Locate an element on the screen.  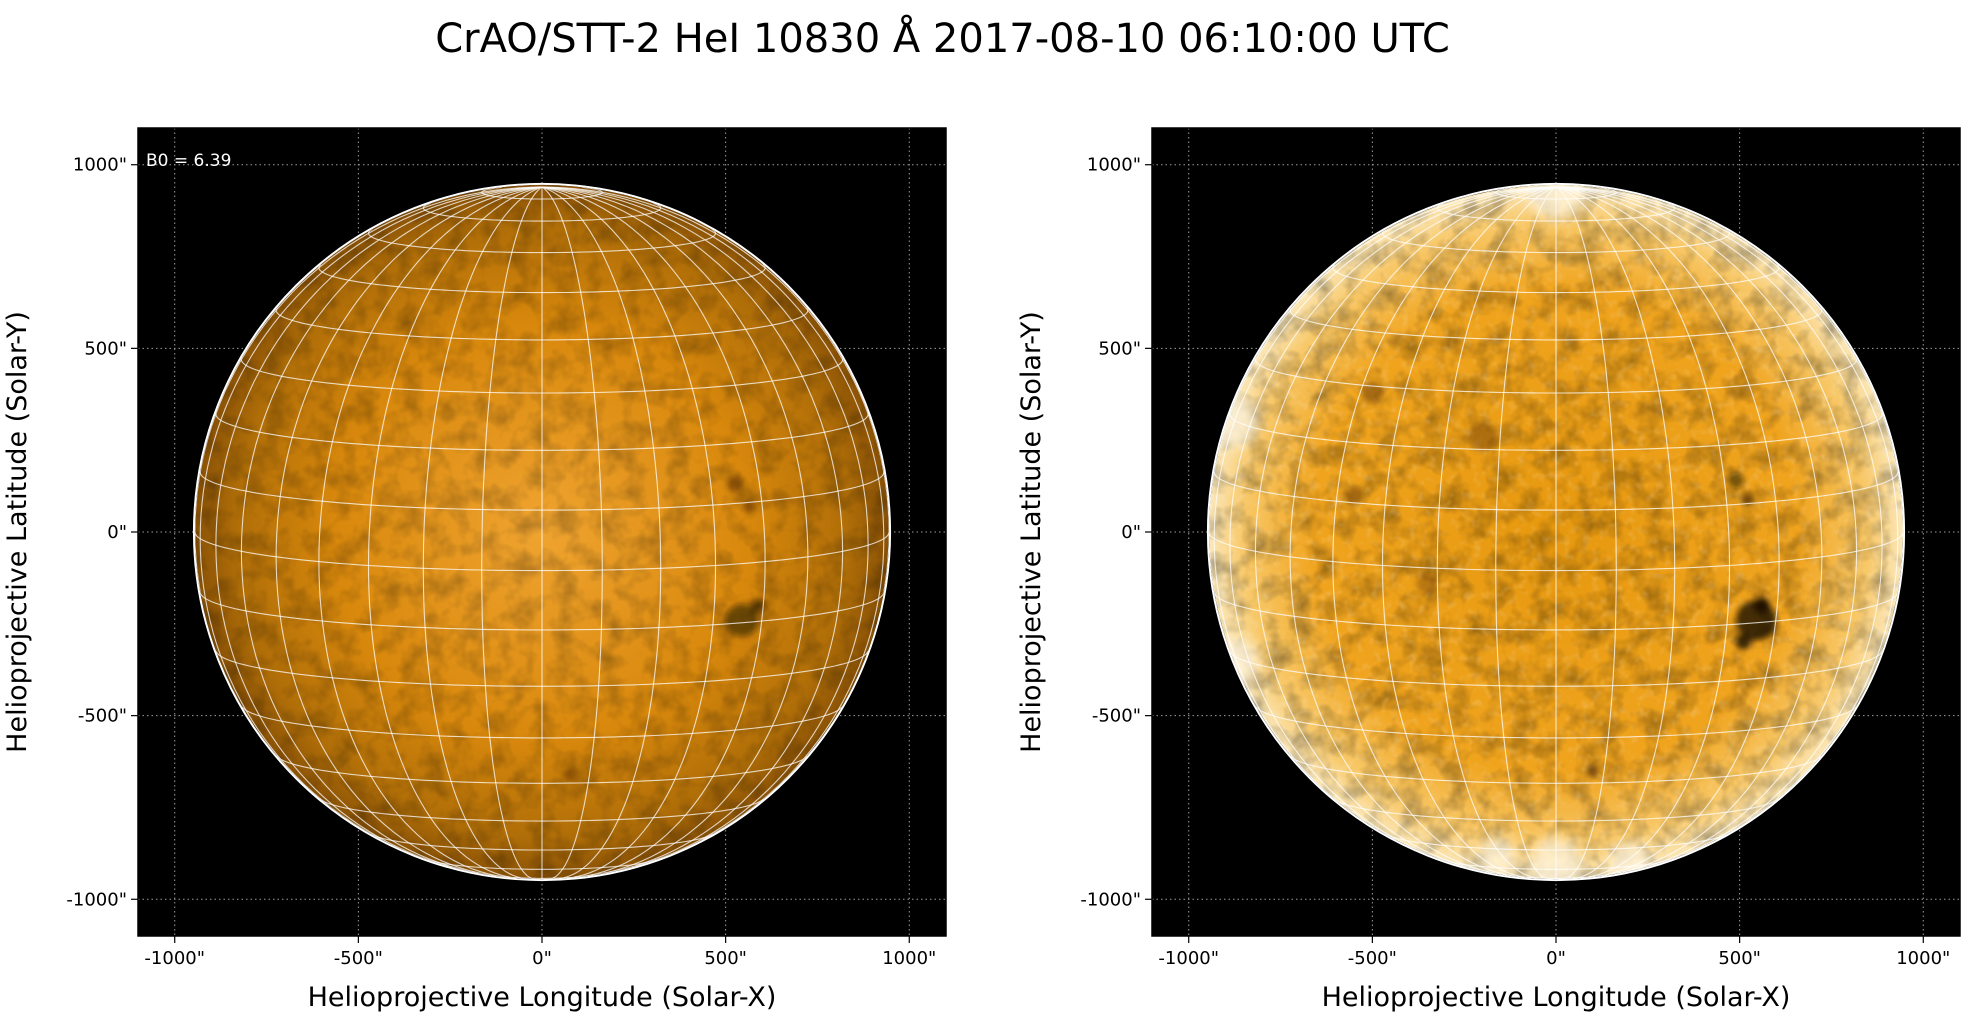
bright-patch is located at coordinates (1497, 855).